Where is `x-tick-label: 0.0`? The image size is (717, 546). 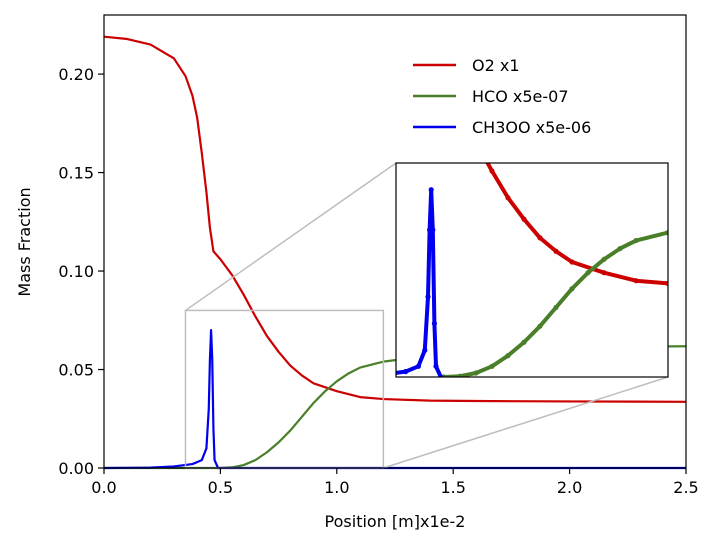
x-tick-label: 0.0 is located at coordinates (103, 487).